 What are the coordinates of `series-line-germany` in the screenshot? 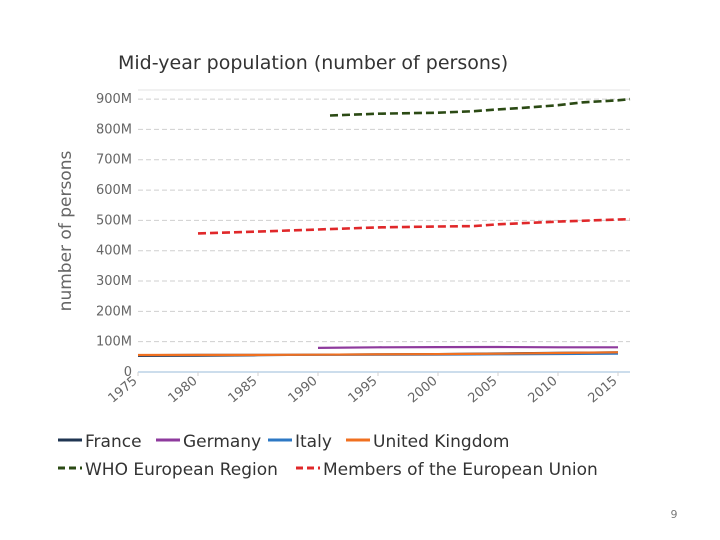 It's located at (467, 347).